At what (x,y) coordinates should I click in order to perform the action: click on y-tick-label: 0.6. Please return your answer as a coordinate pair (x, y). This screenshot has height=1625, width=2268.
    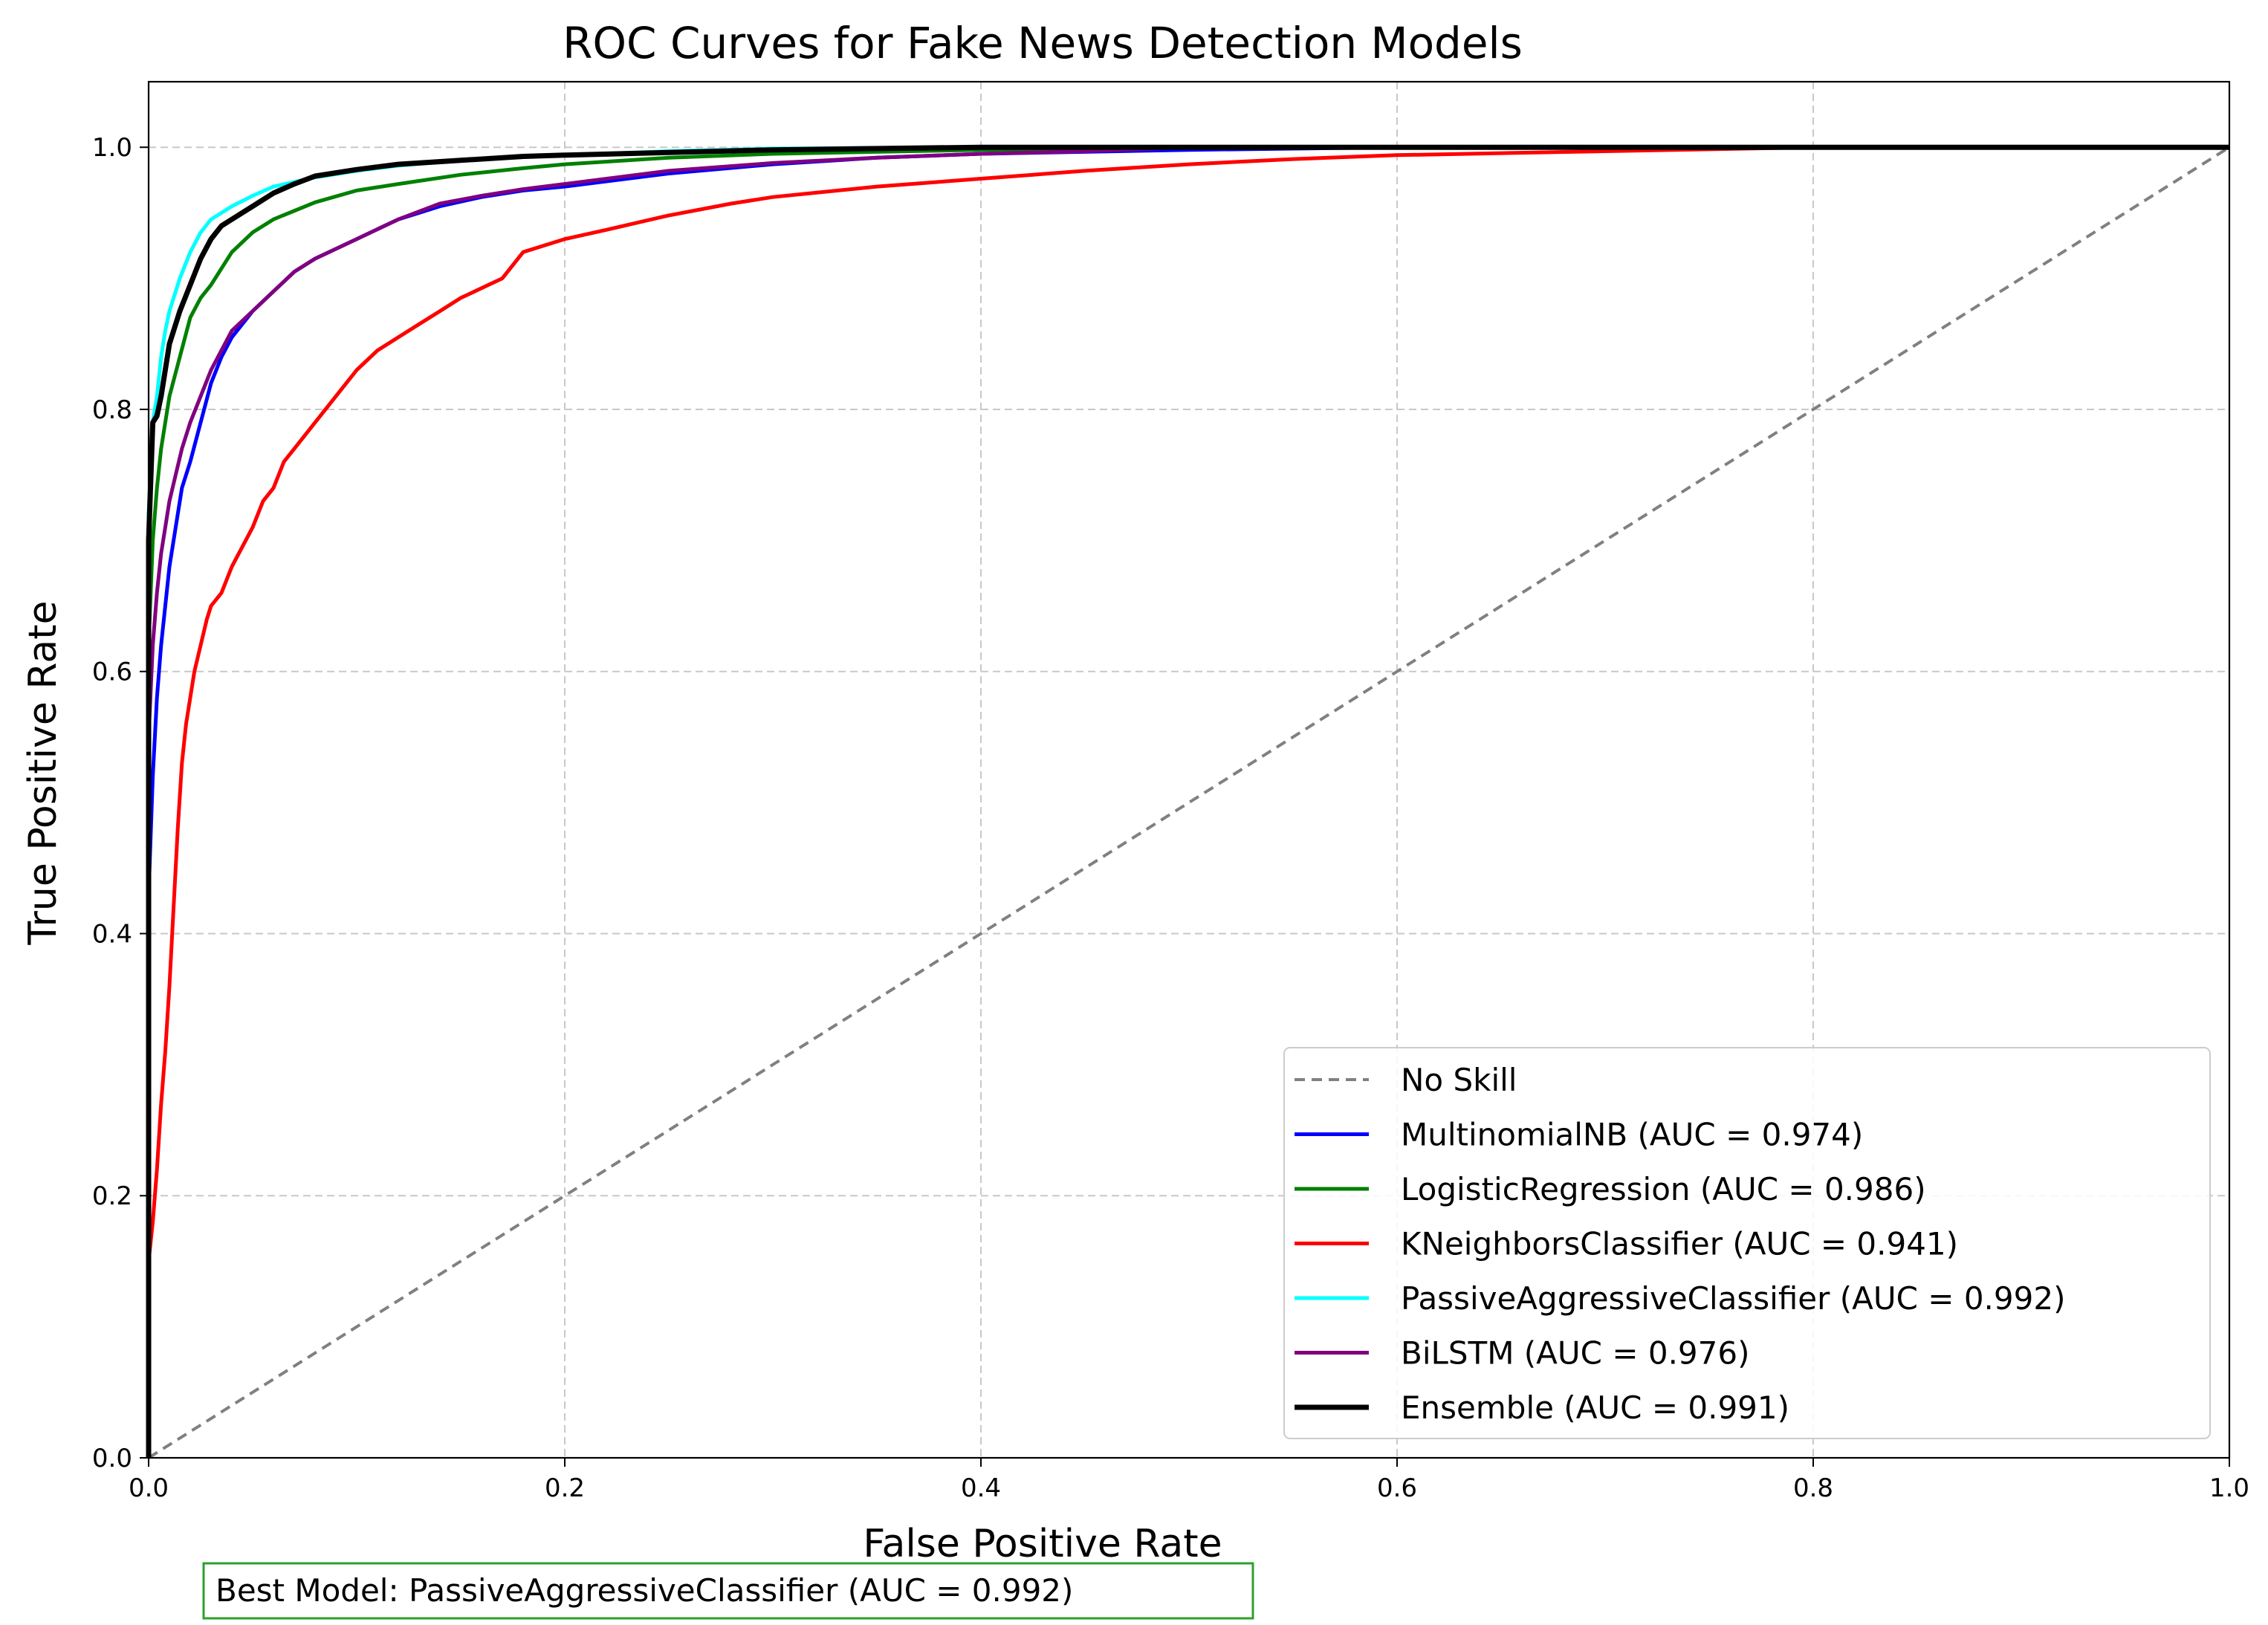
    Looking at the image, I should click on (112, 672).